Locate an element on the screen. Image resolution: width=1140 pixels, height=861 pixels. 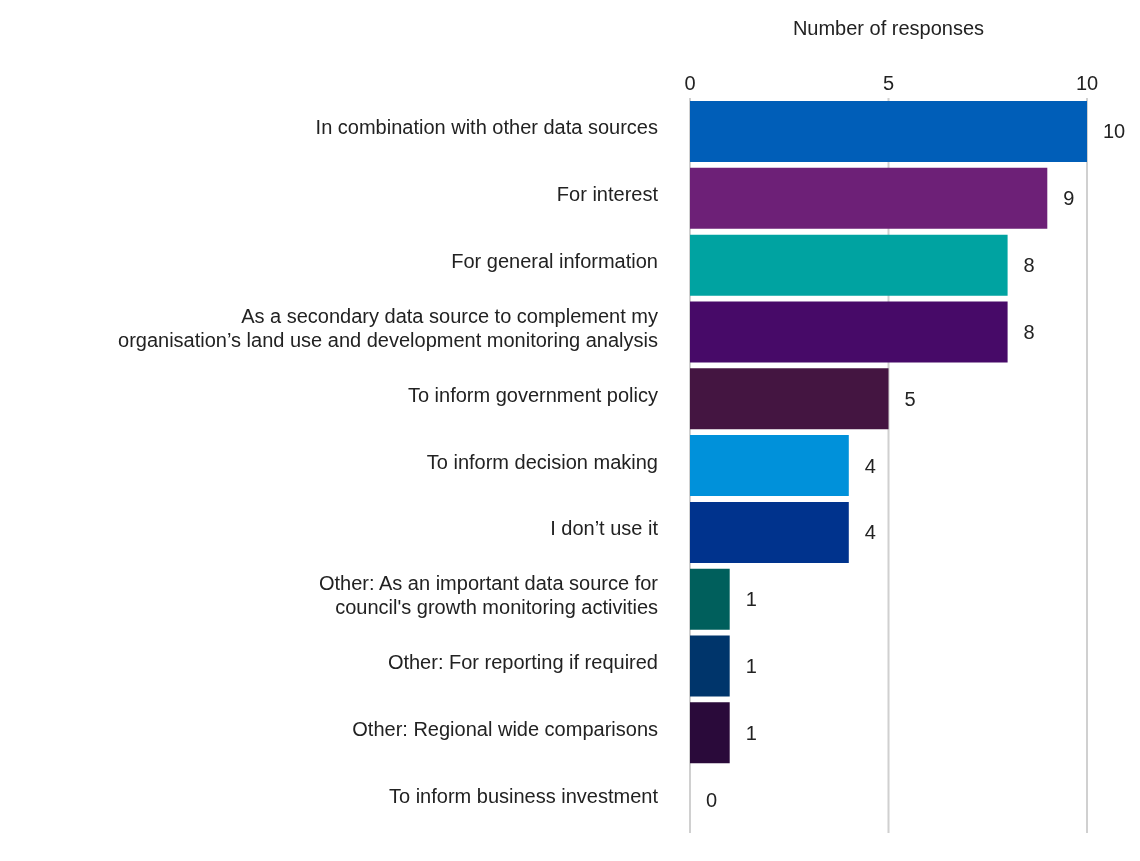
y-tick-label: To inform decision making is located at coordinates (542, 461).